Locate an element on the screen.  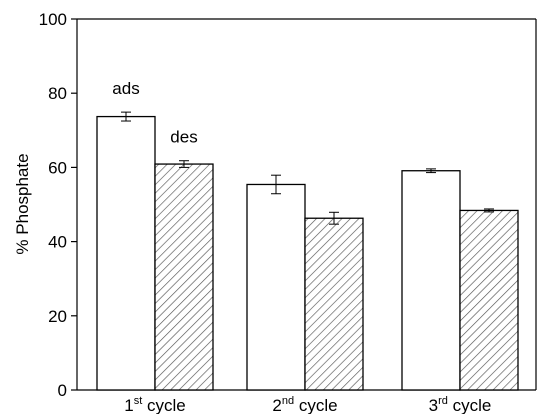
y-tick-label: 0 is located at coordinates (62, 390).